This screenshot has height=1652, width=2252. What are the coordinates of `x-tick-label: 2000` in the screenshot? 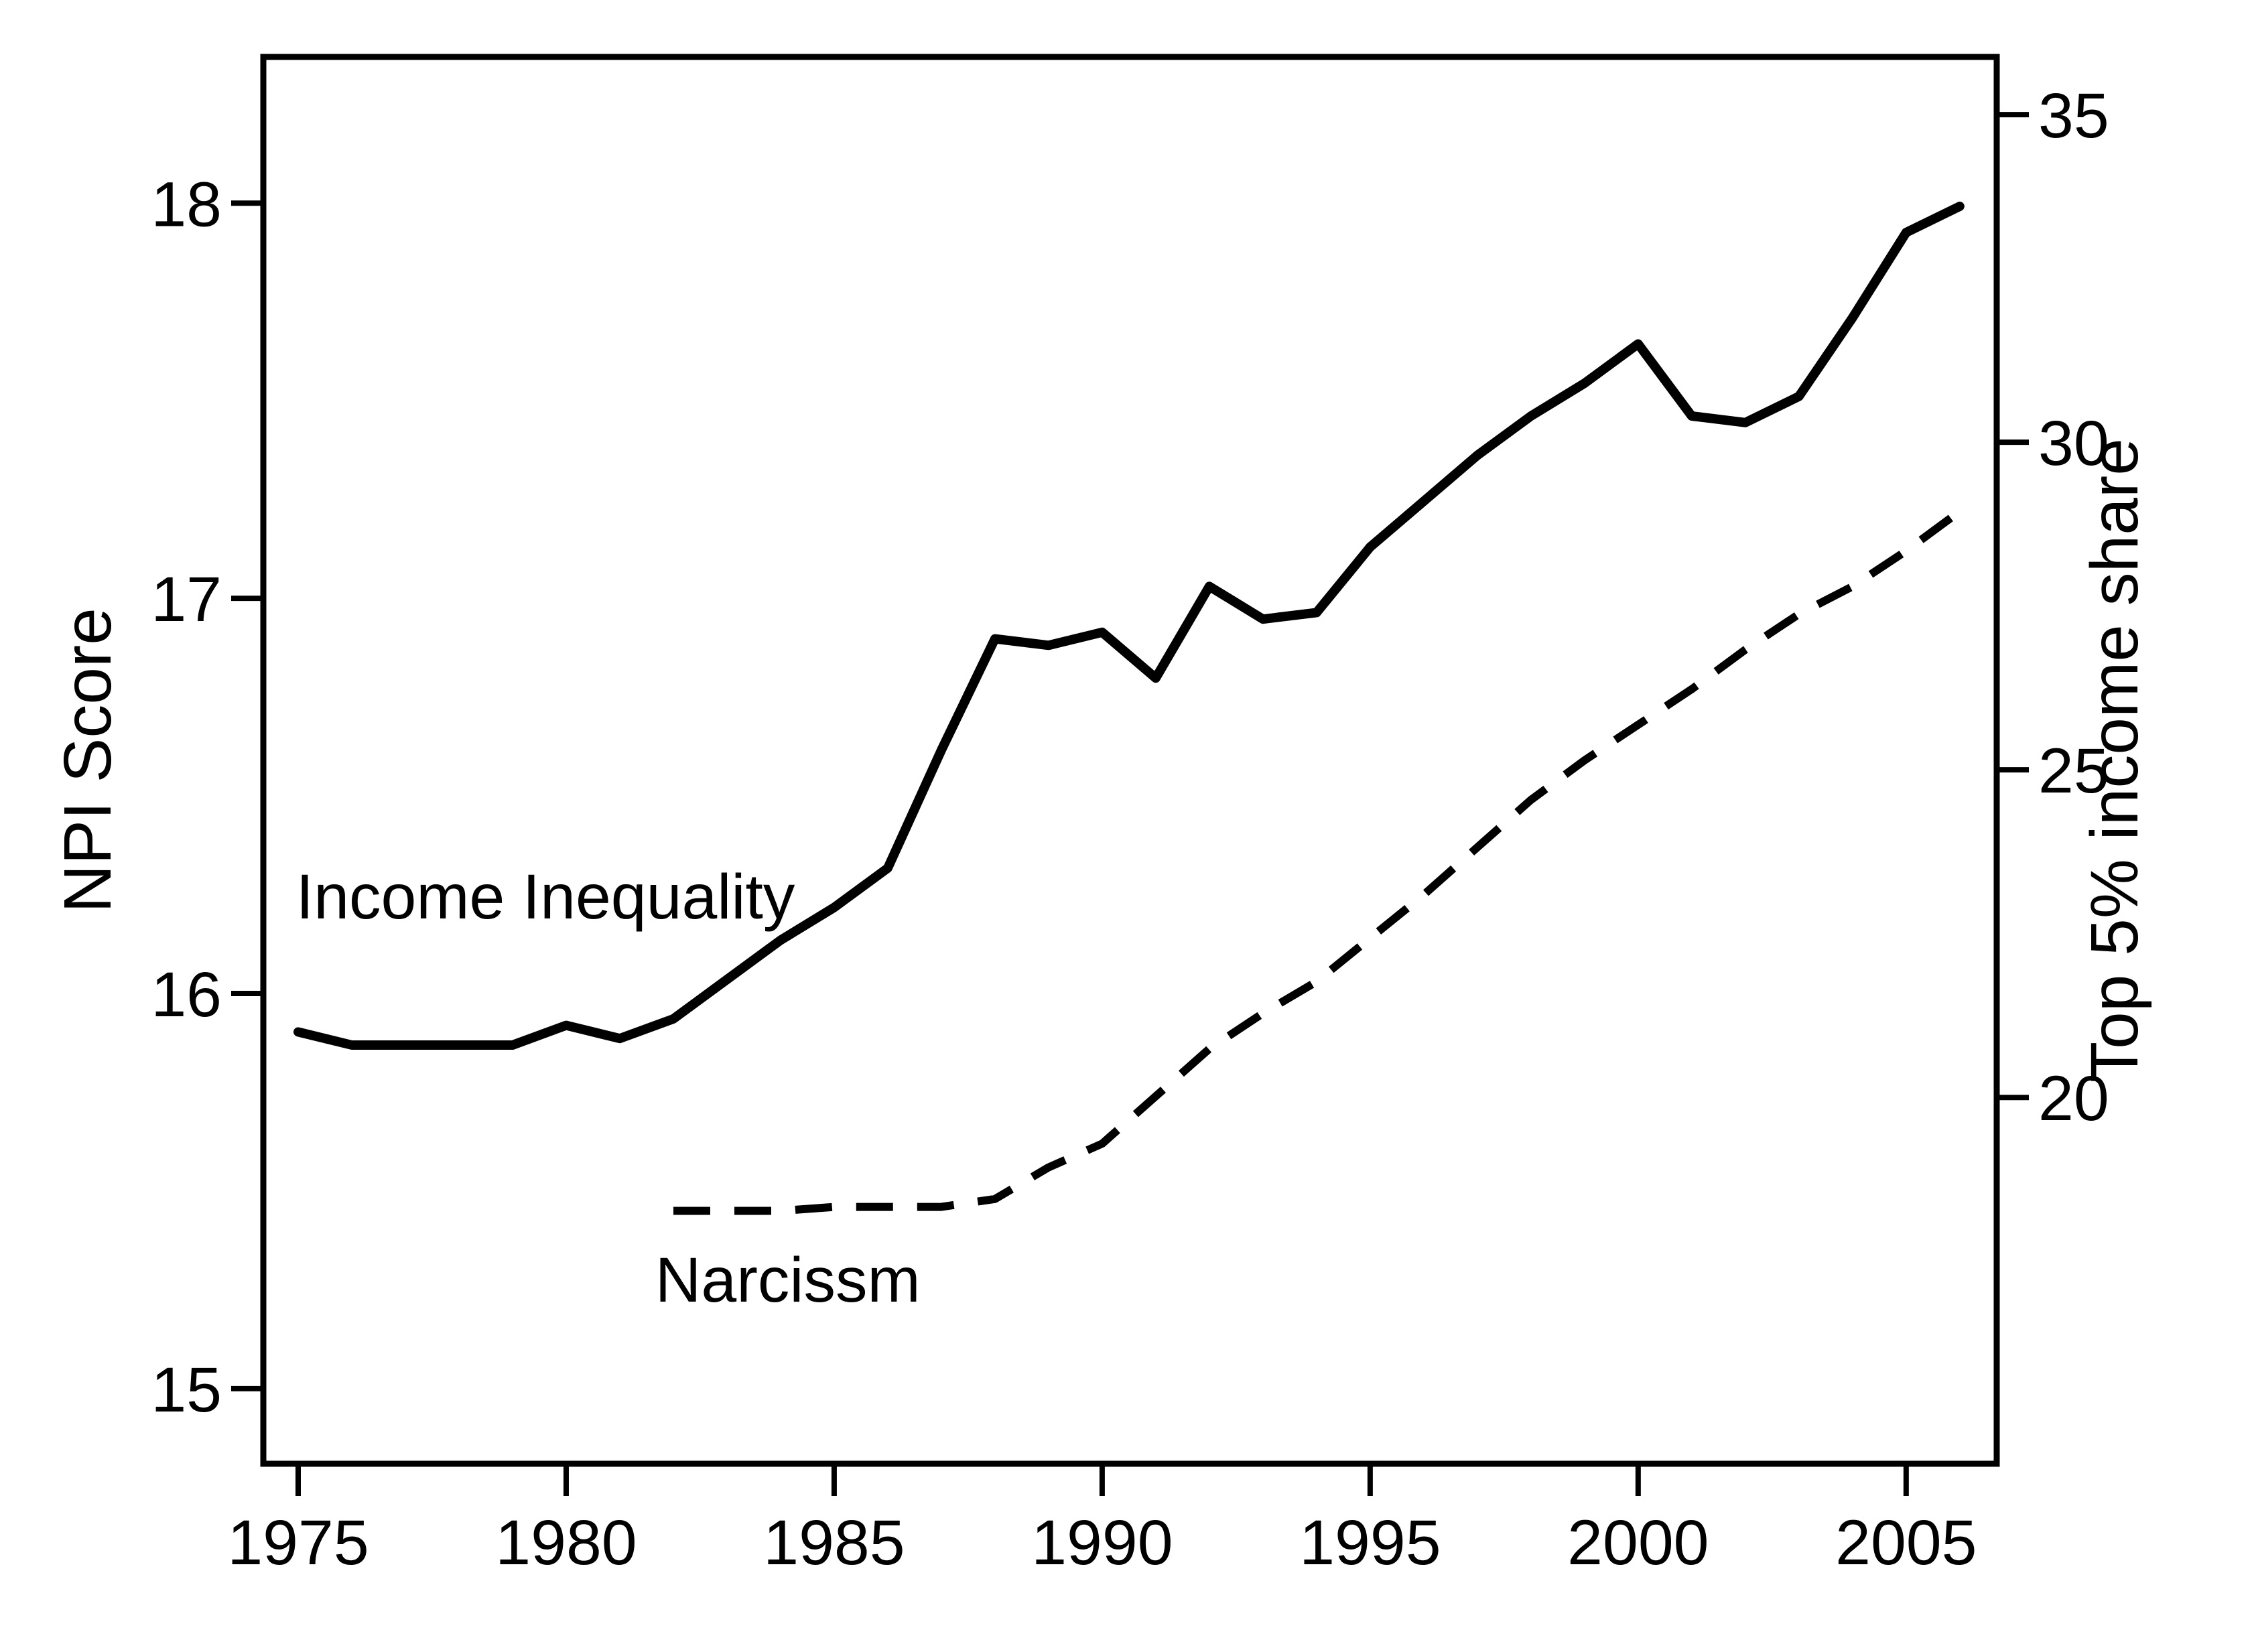 It's located at (1638, 1542).